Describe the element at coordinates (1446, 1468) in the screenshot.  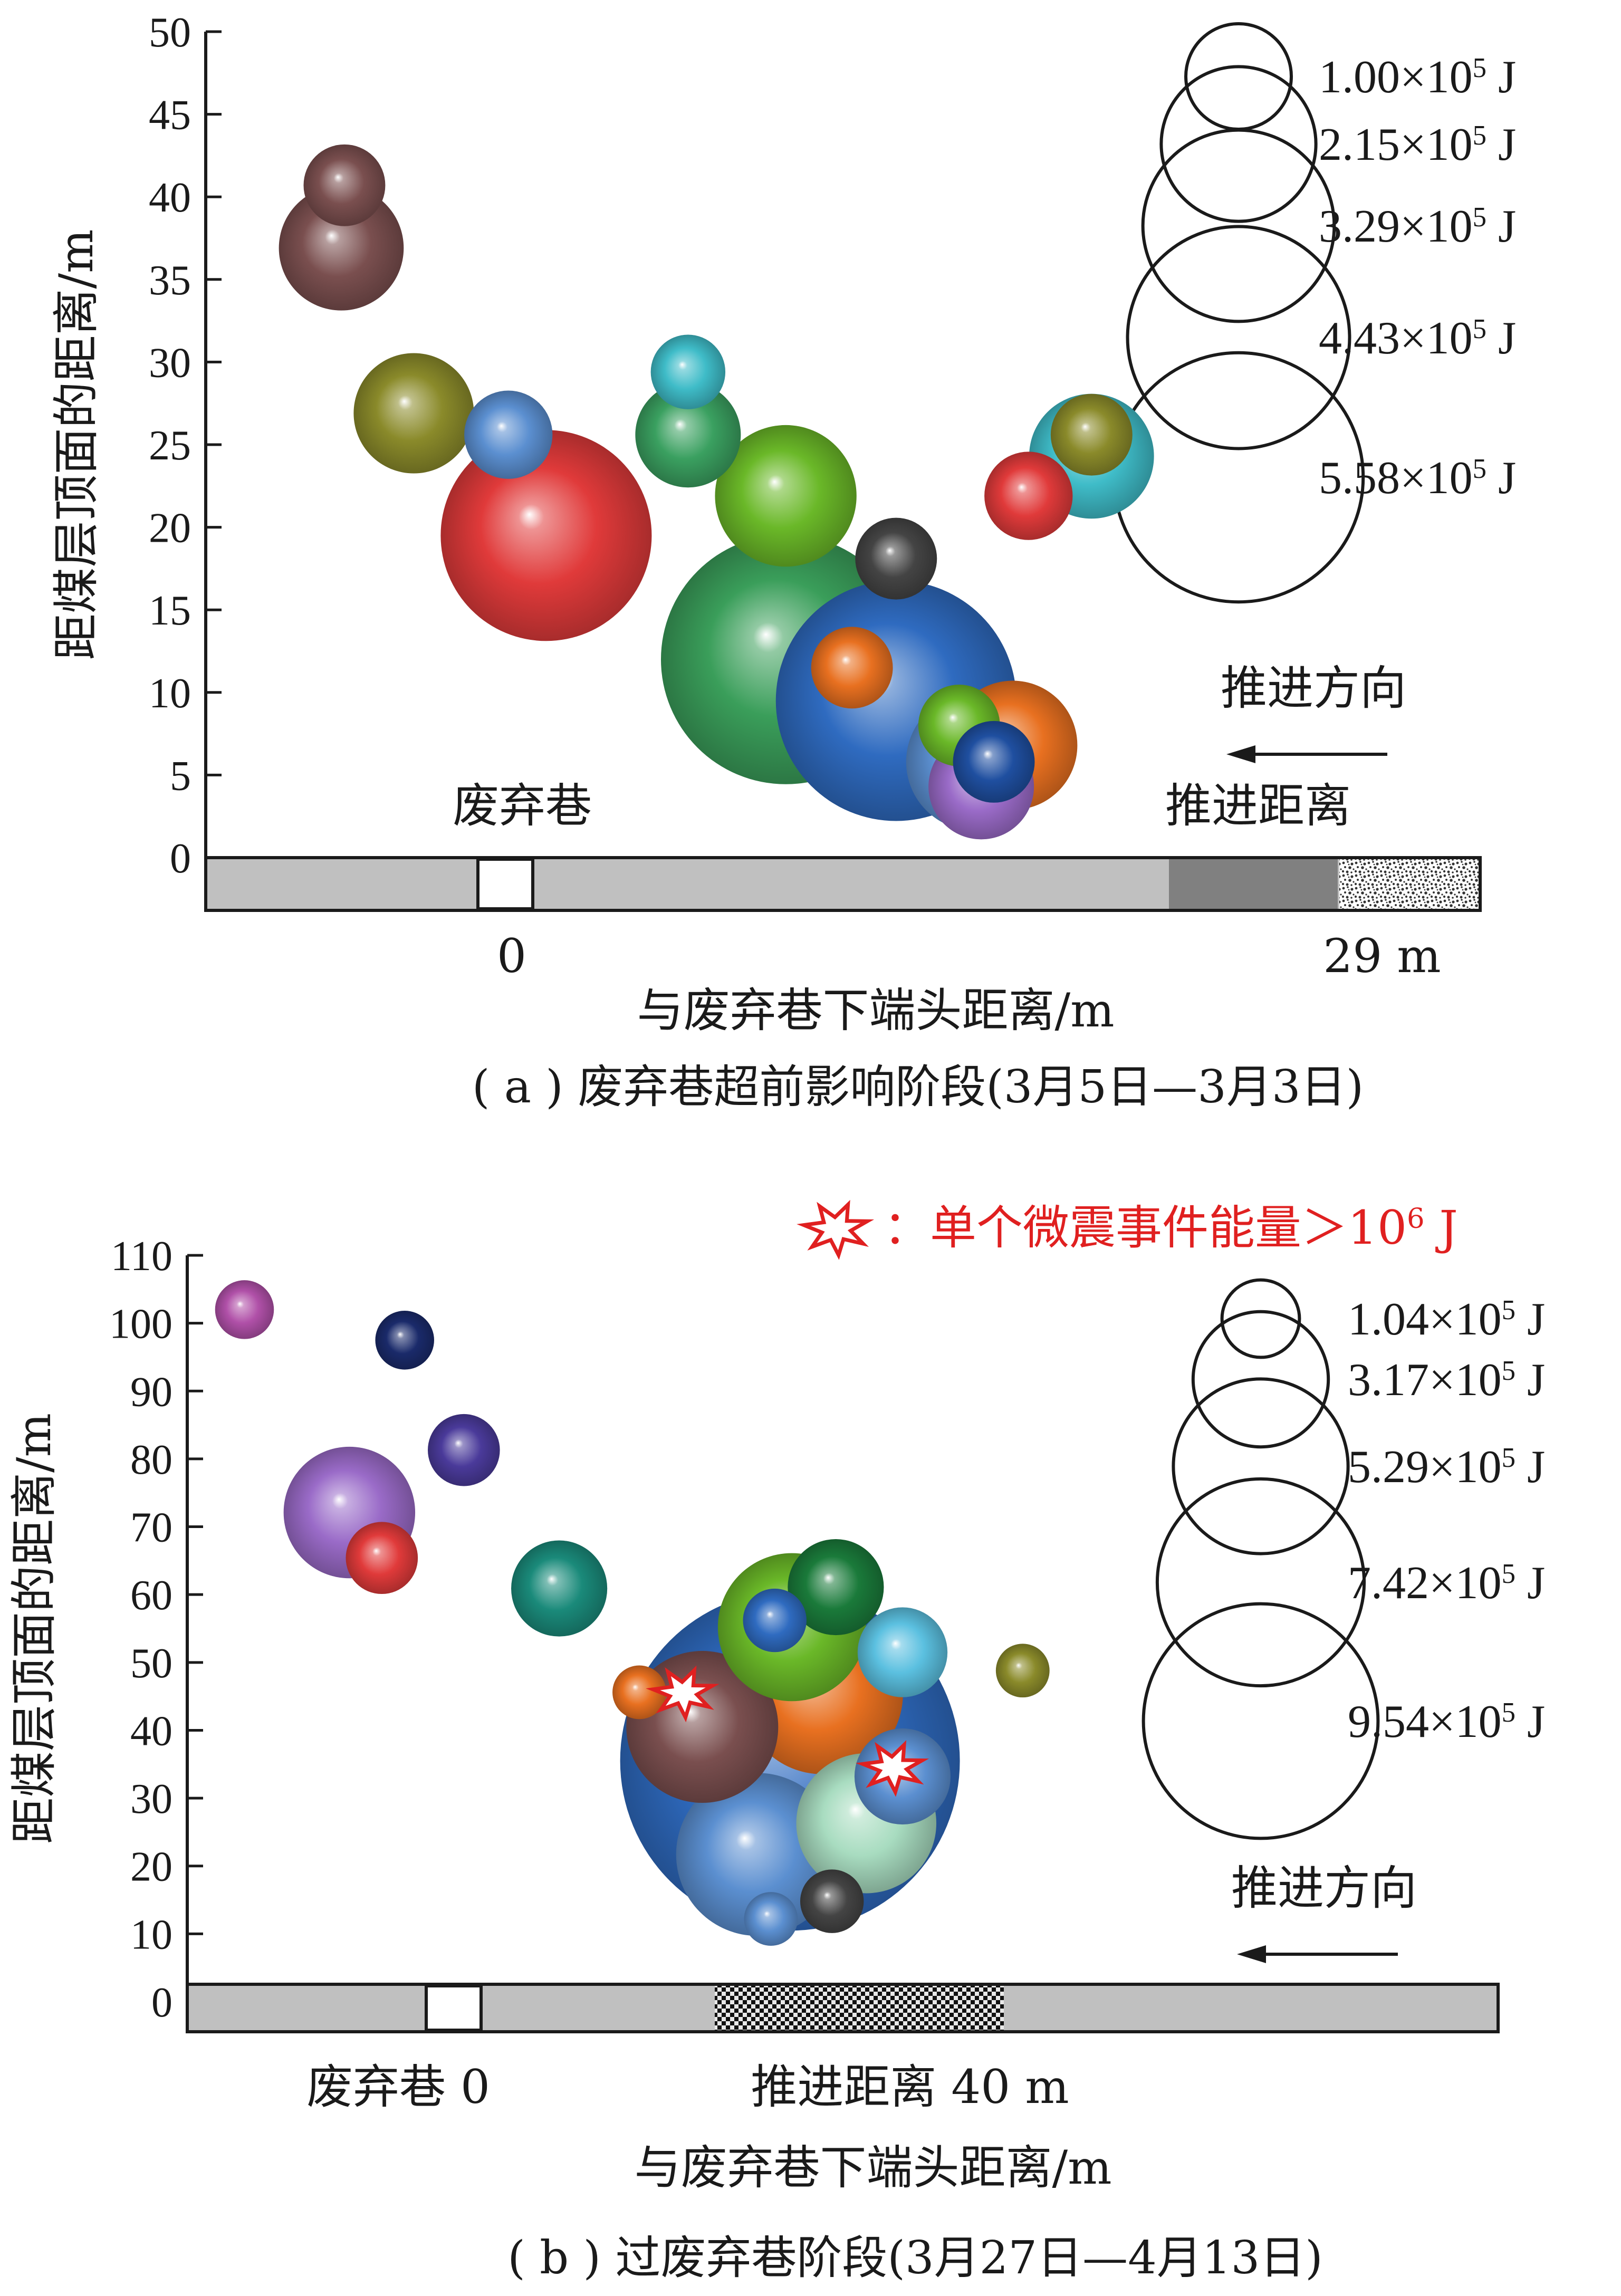
I see `legend-label: 5.29×105 J` at that location.